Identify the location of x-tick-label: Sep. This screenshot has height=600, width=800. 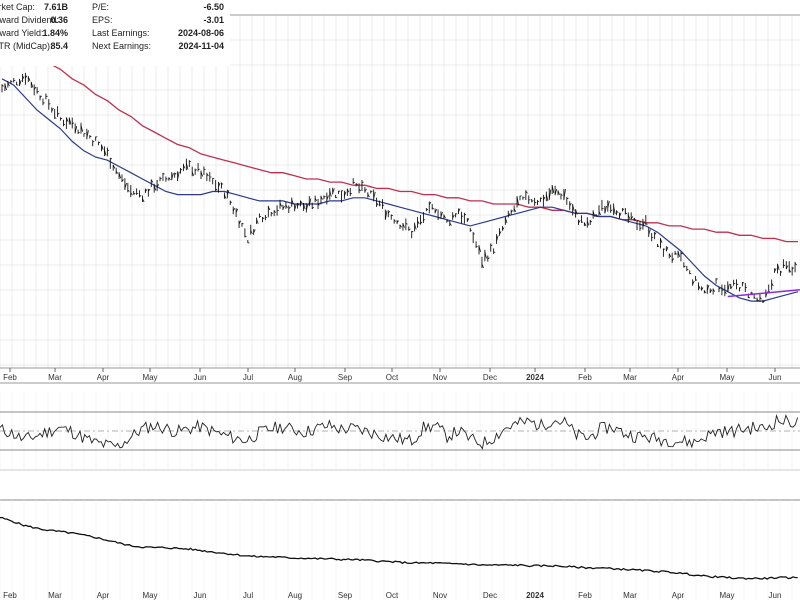
(345, 377).